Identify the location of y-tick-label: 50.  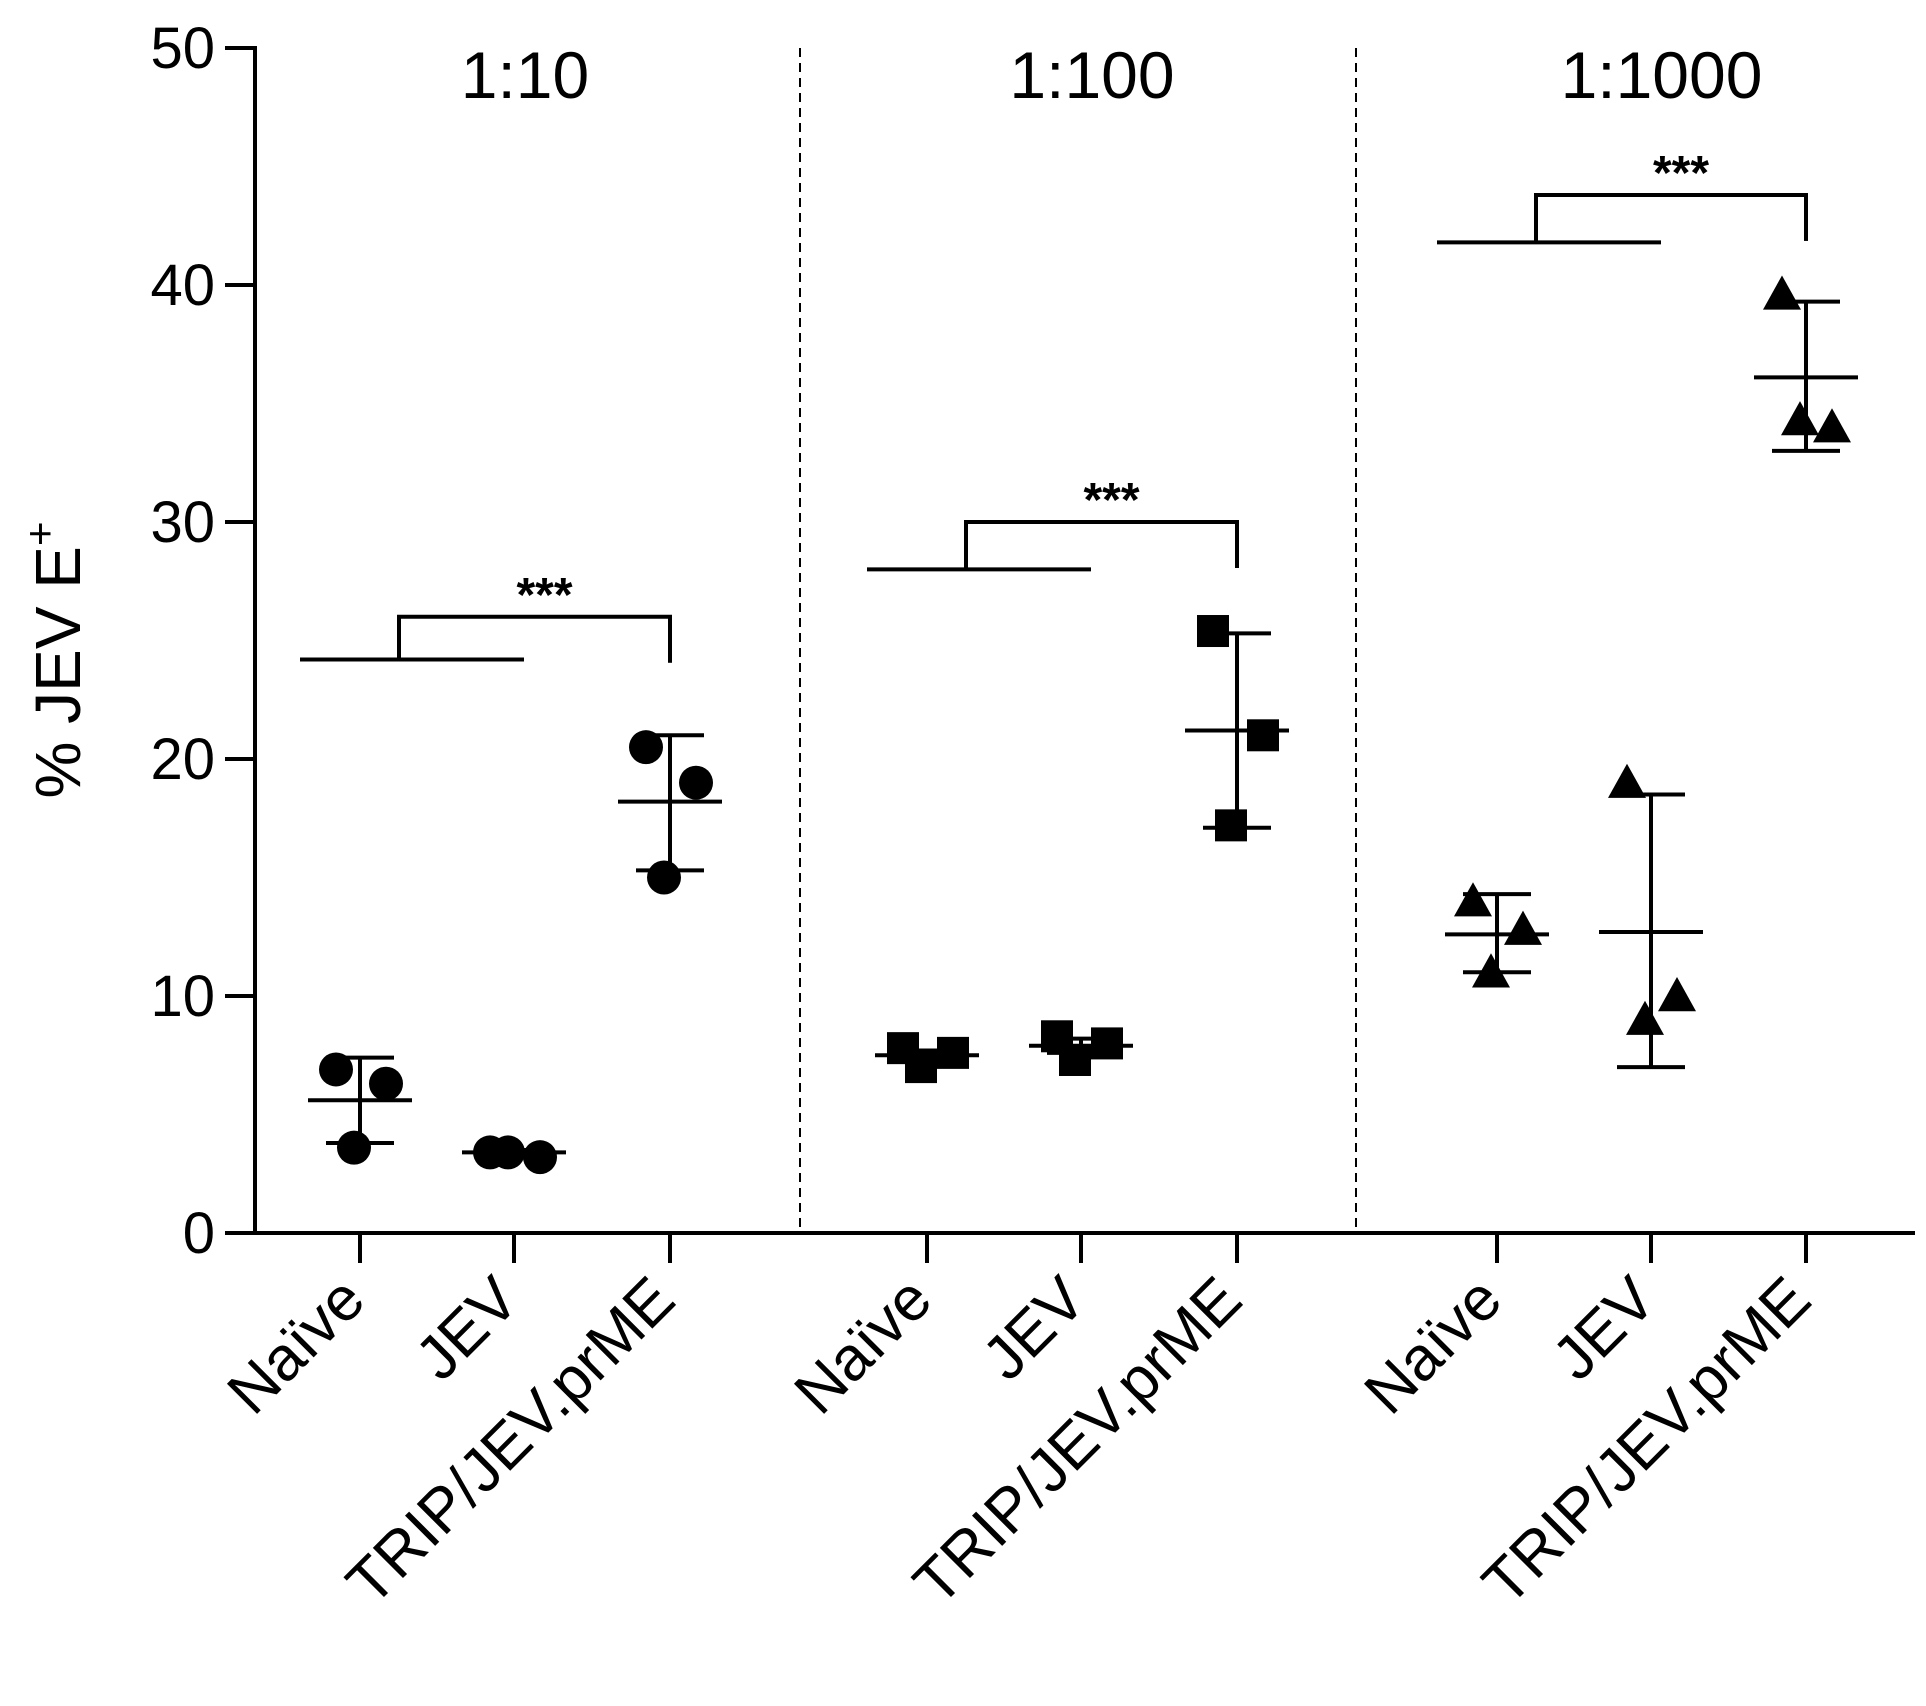
(182, 48).